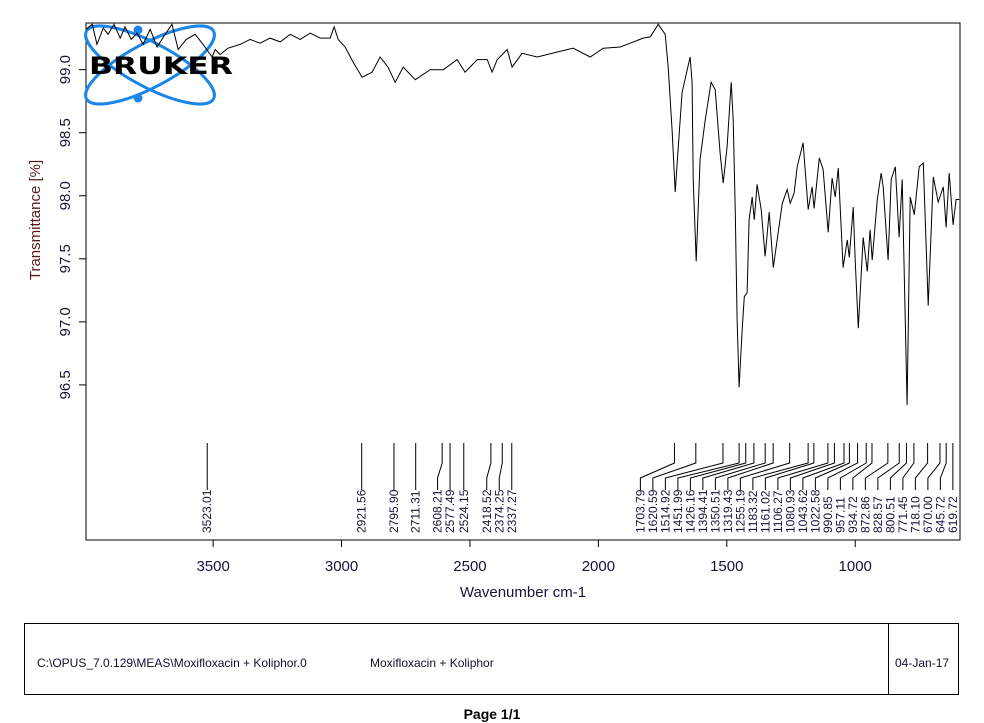 The width and height of the screenshot is (984, 723). Describe the element at coordinates (778, 511) in the screenshot. I see `peak-label: 1106.27` at that location.